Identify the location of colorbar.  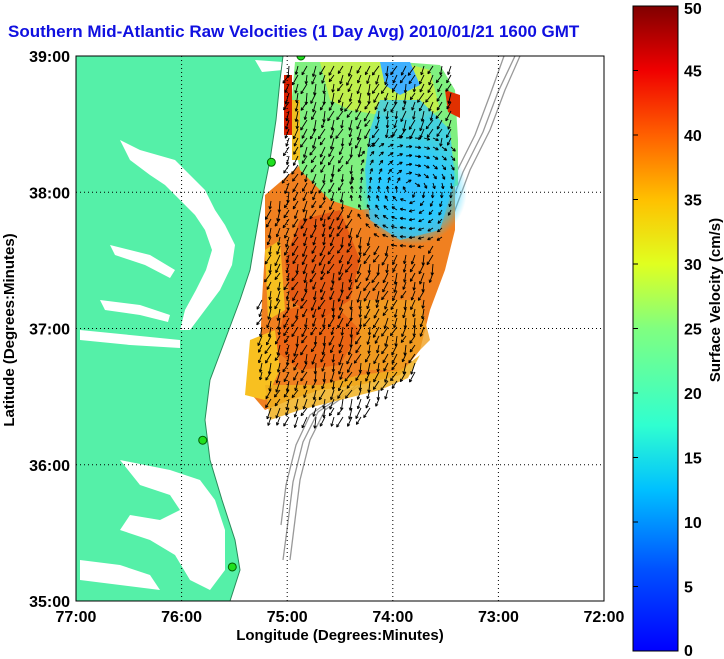
(655, 328).